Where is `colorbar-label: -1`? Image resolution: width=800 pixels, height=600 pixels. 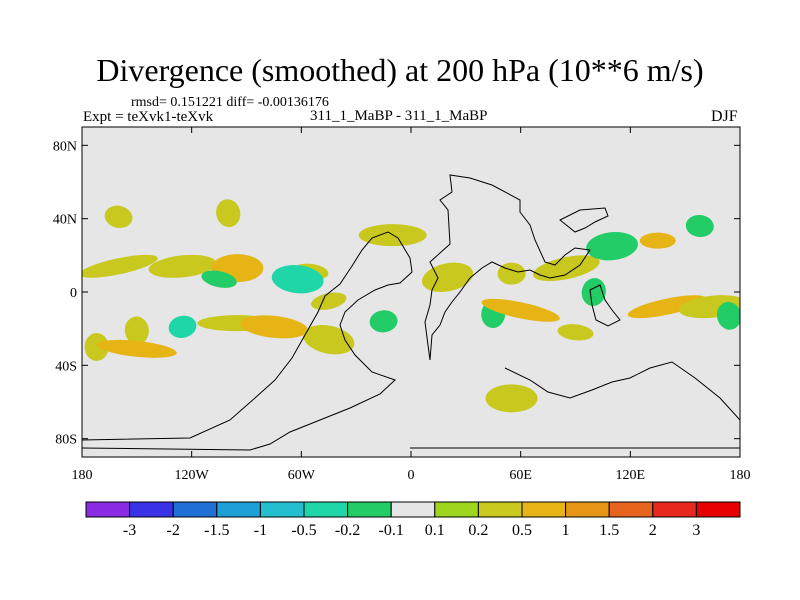 colorbar-label: -1 is located at coordinates (260, 530).